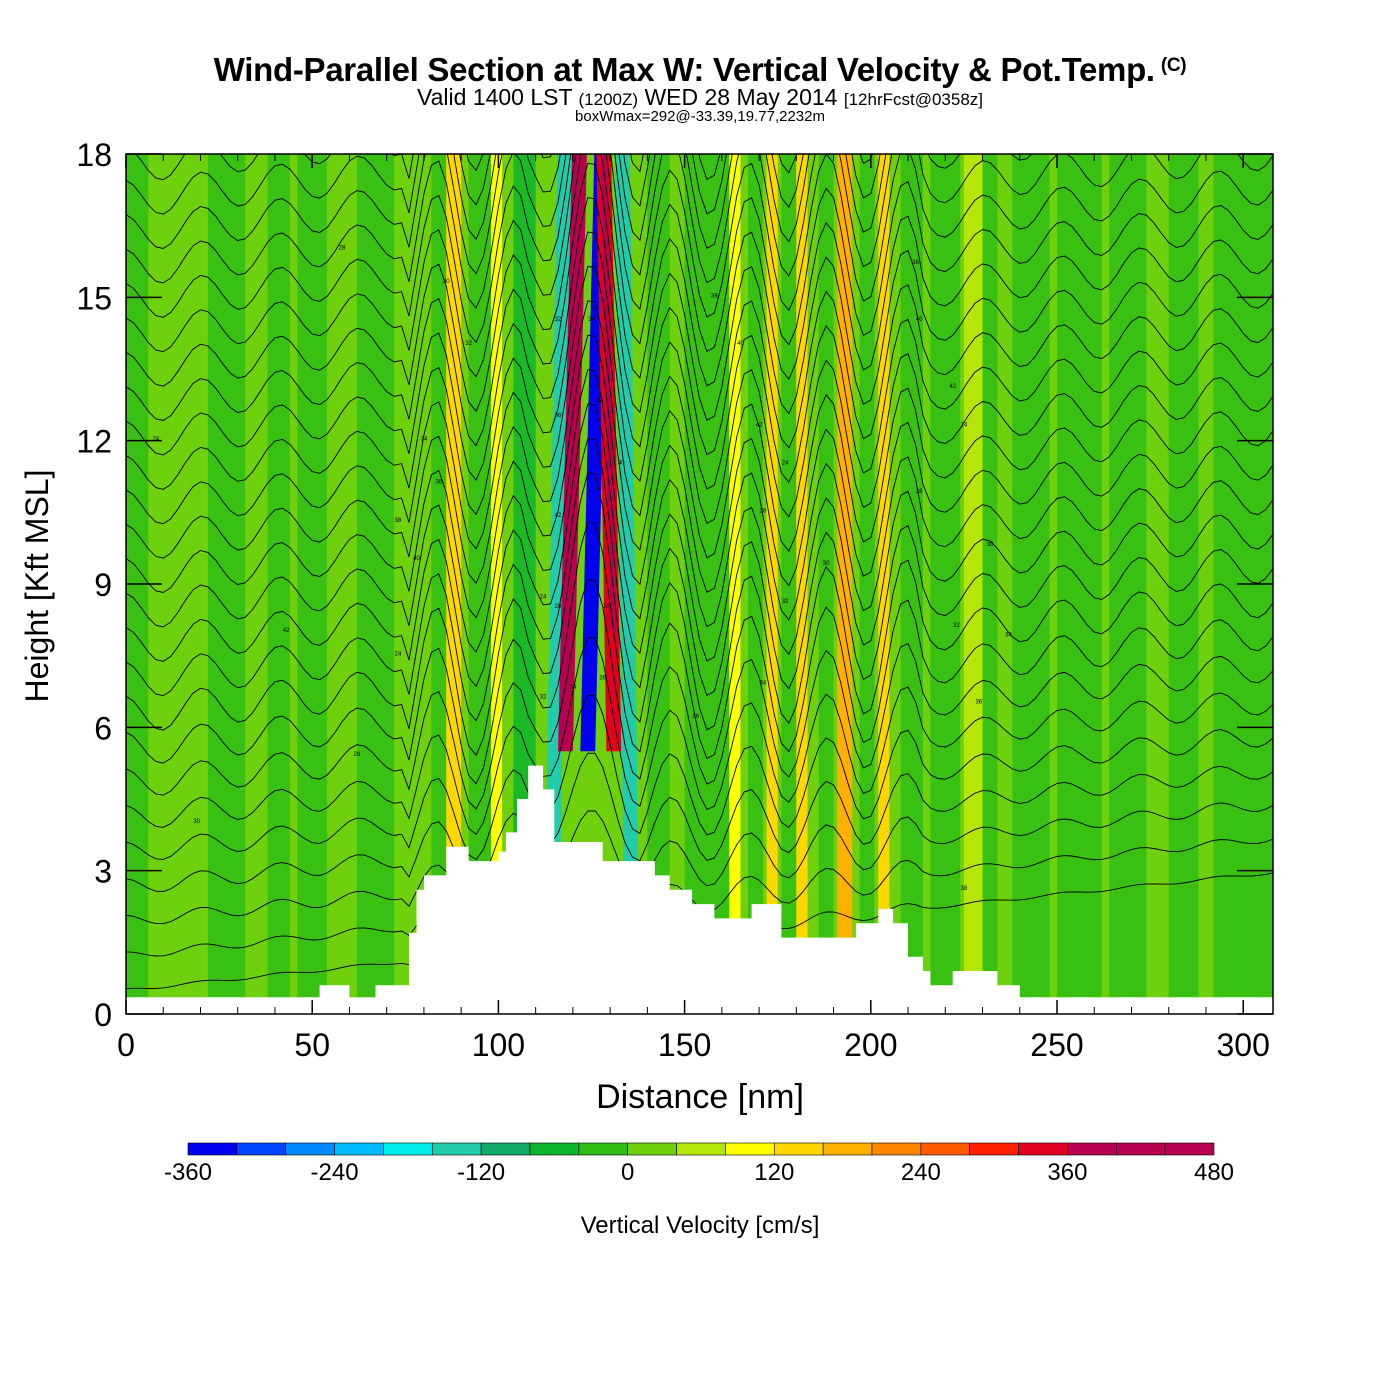 Image resolution: width=1400 pixels, height=1400 pixels. Describe the element at coordinates (700, 1225) in the screenshot. I see `colorbar-label: Vertical Velocity [cm/s]` at that location.